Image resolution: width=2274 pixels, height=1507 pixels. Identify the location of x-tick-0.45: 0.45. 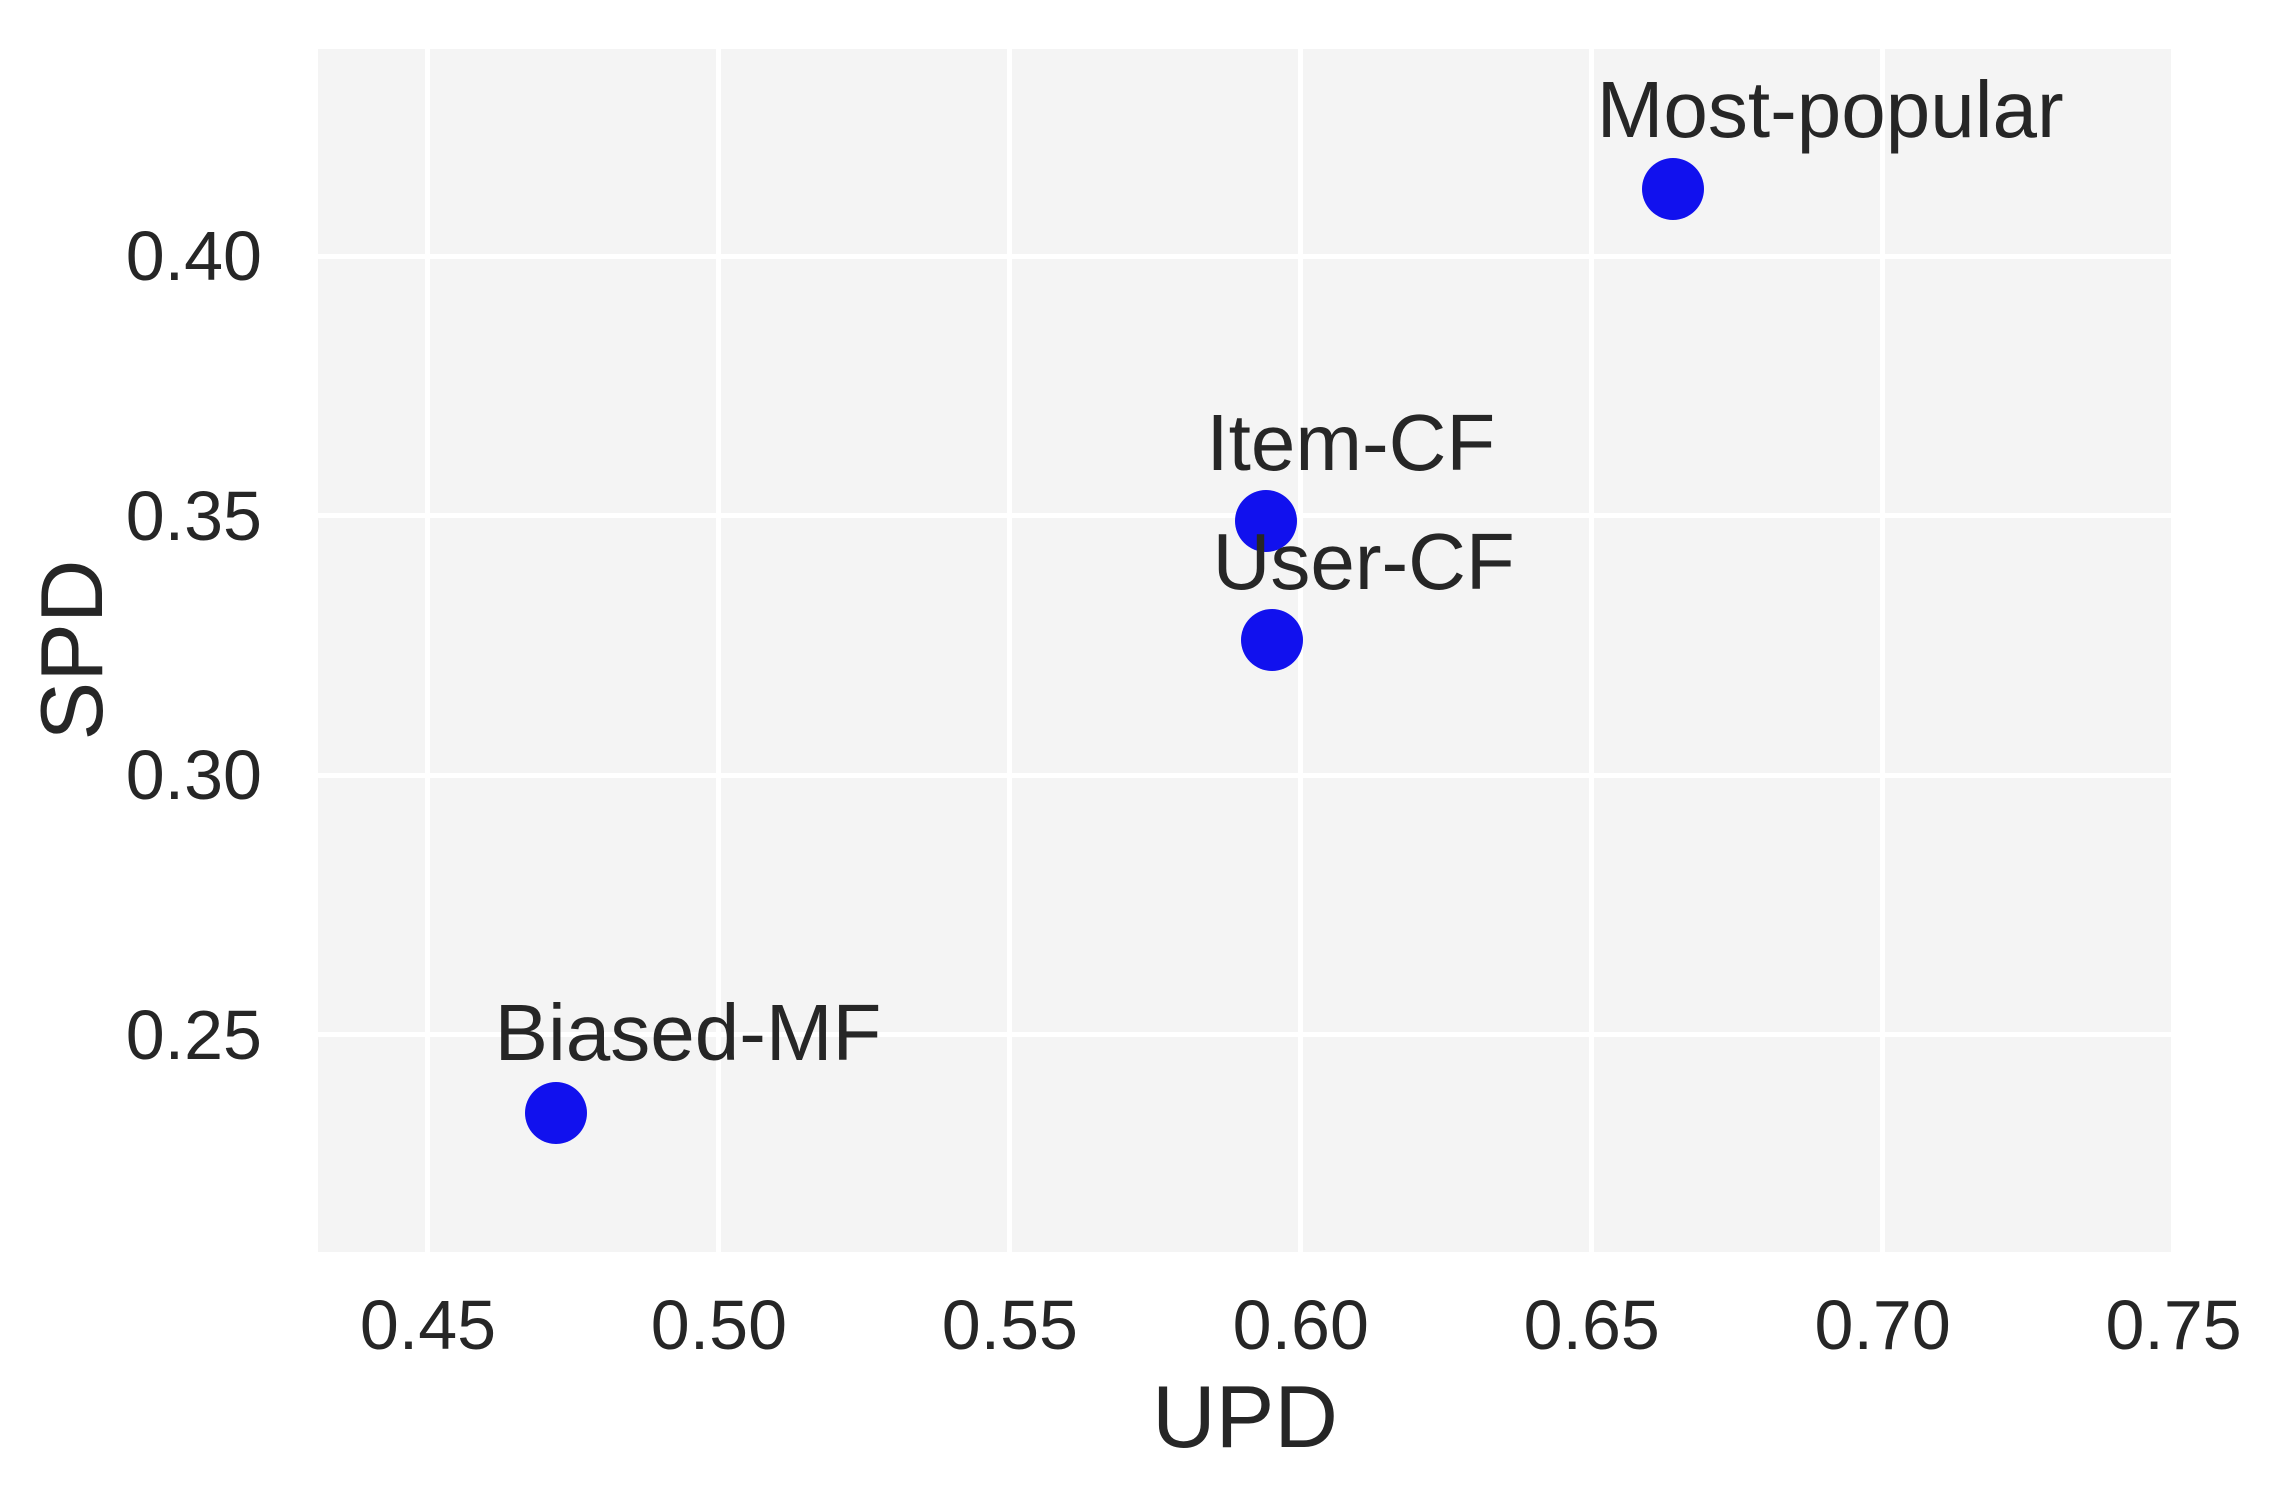
(428, 1325).